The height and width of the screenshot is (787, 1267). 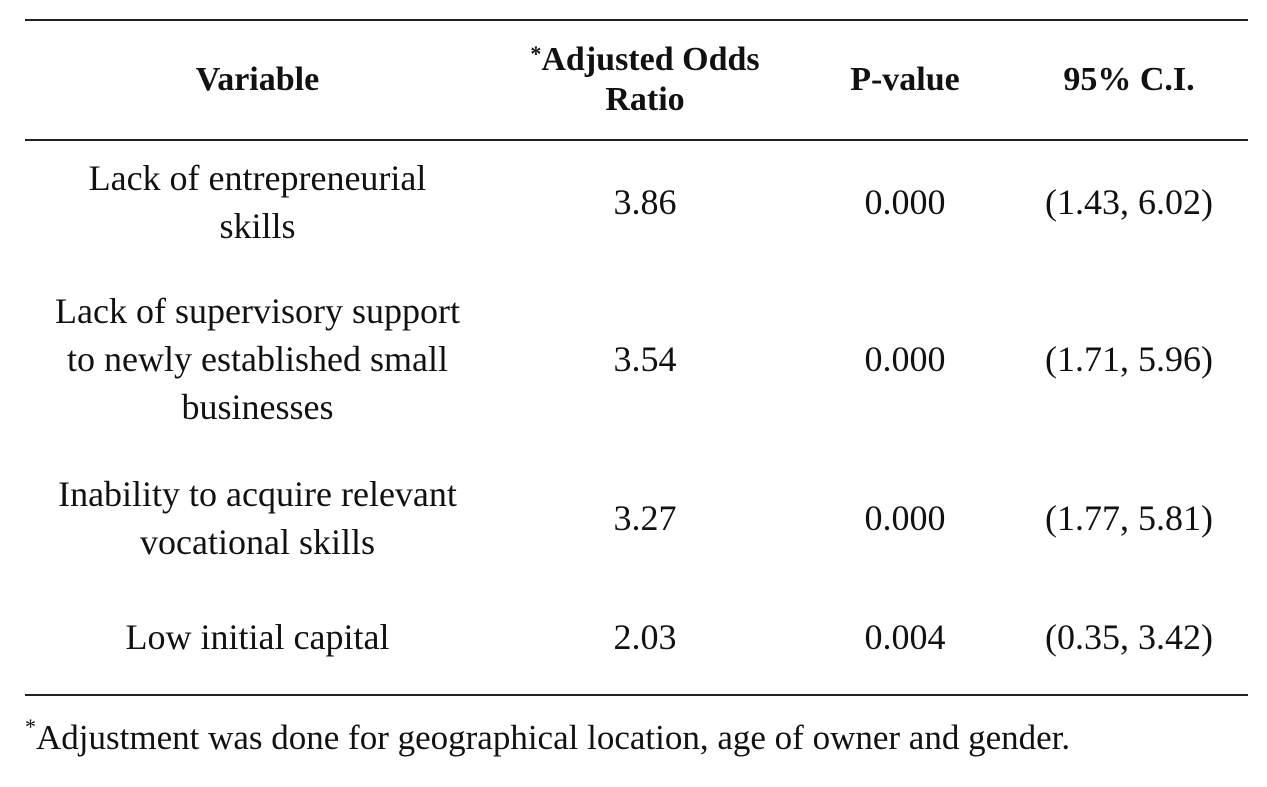 What do you see at coordinates (645, 358) in the screenshot?
I see `value-cell: 3.54` at bounding box center [645, 358].